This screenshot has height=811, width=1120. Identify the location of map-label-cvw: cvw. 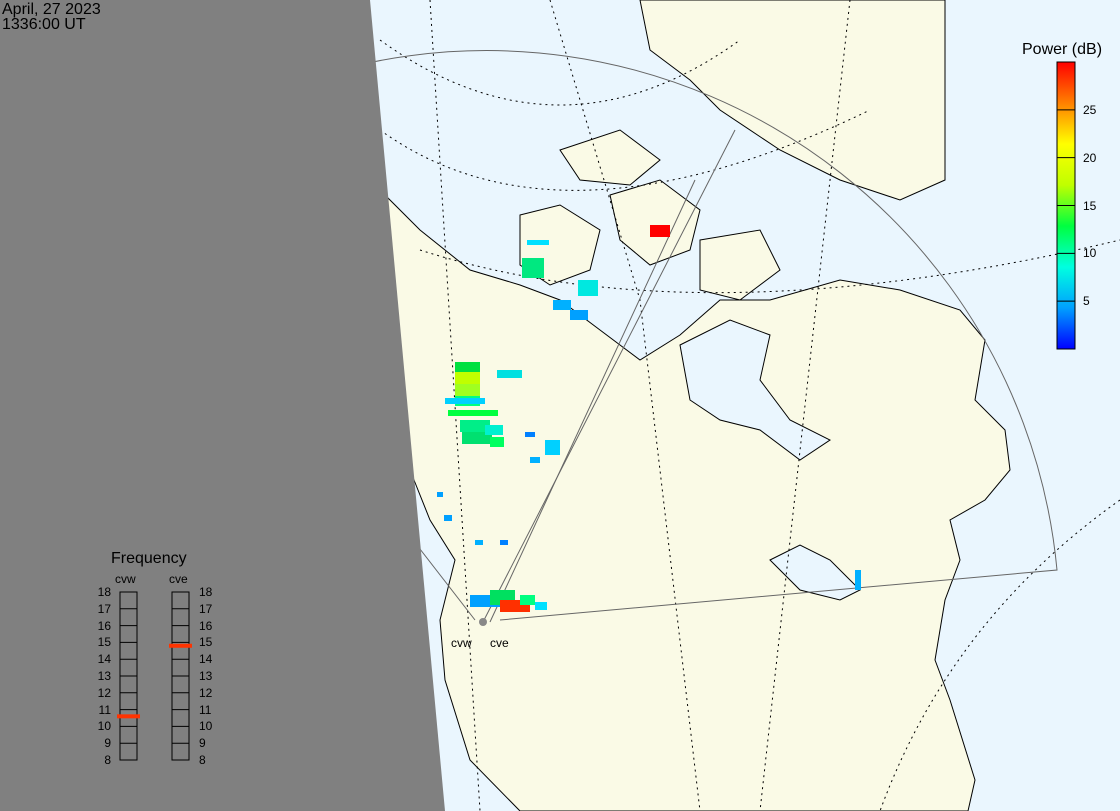
(461, 643).